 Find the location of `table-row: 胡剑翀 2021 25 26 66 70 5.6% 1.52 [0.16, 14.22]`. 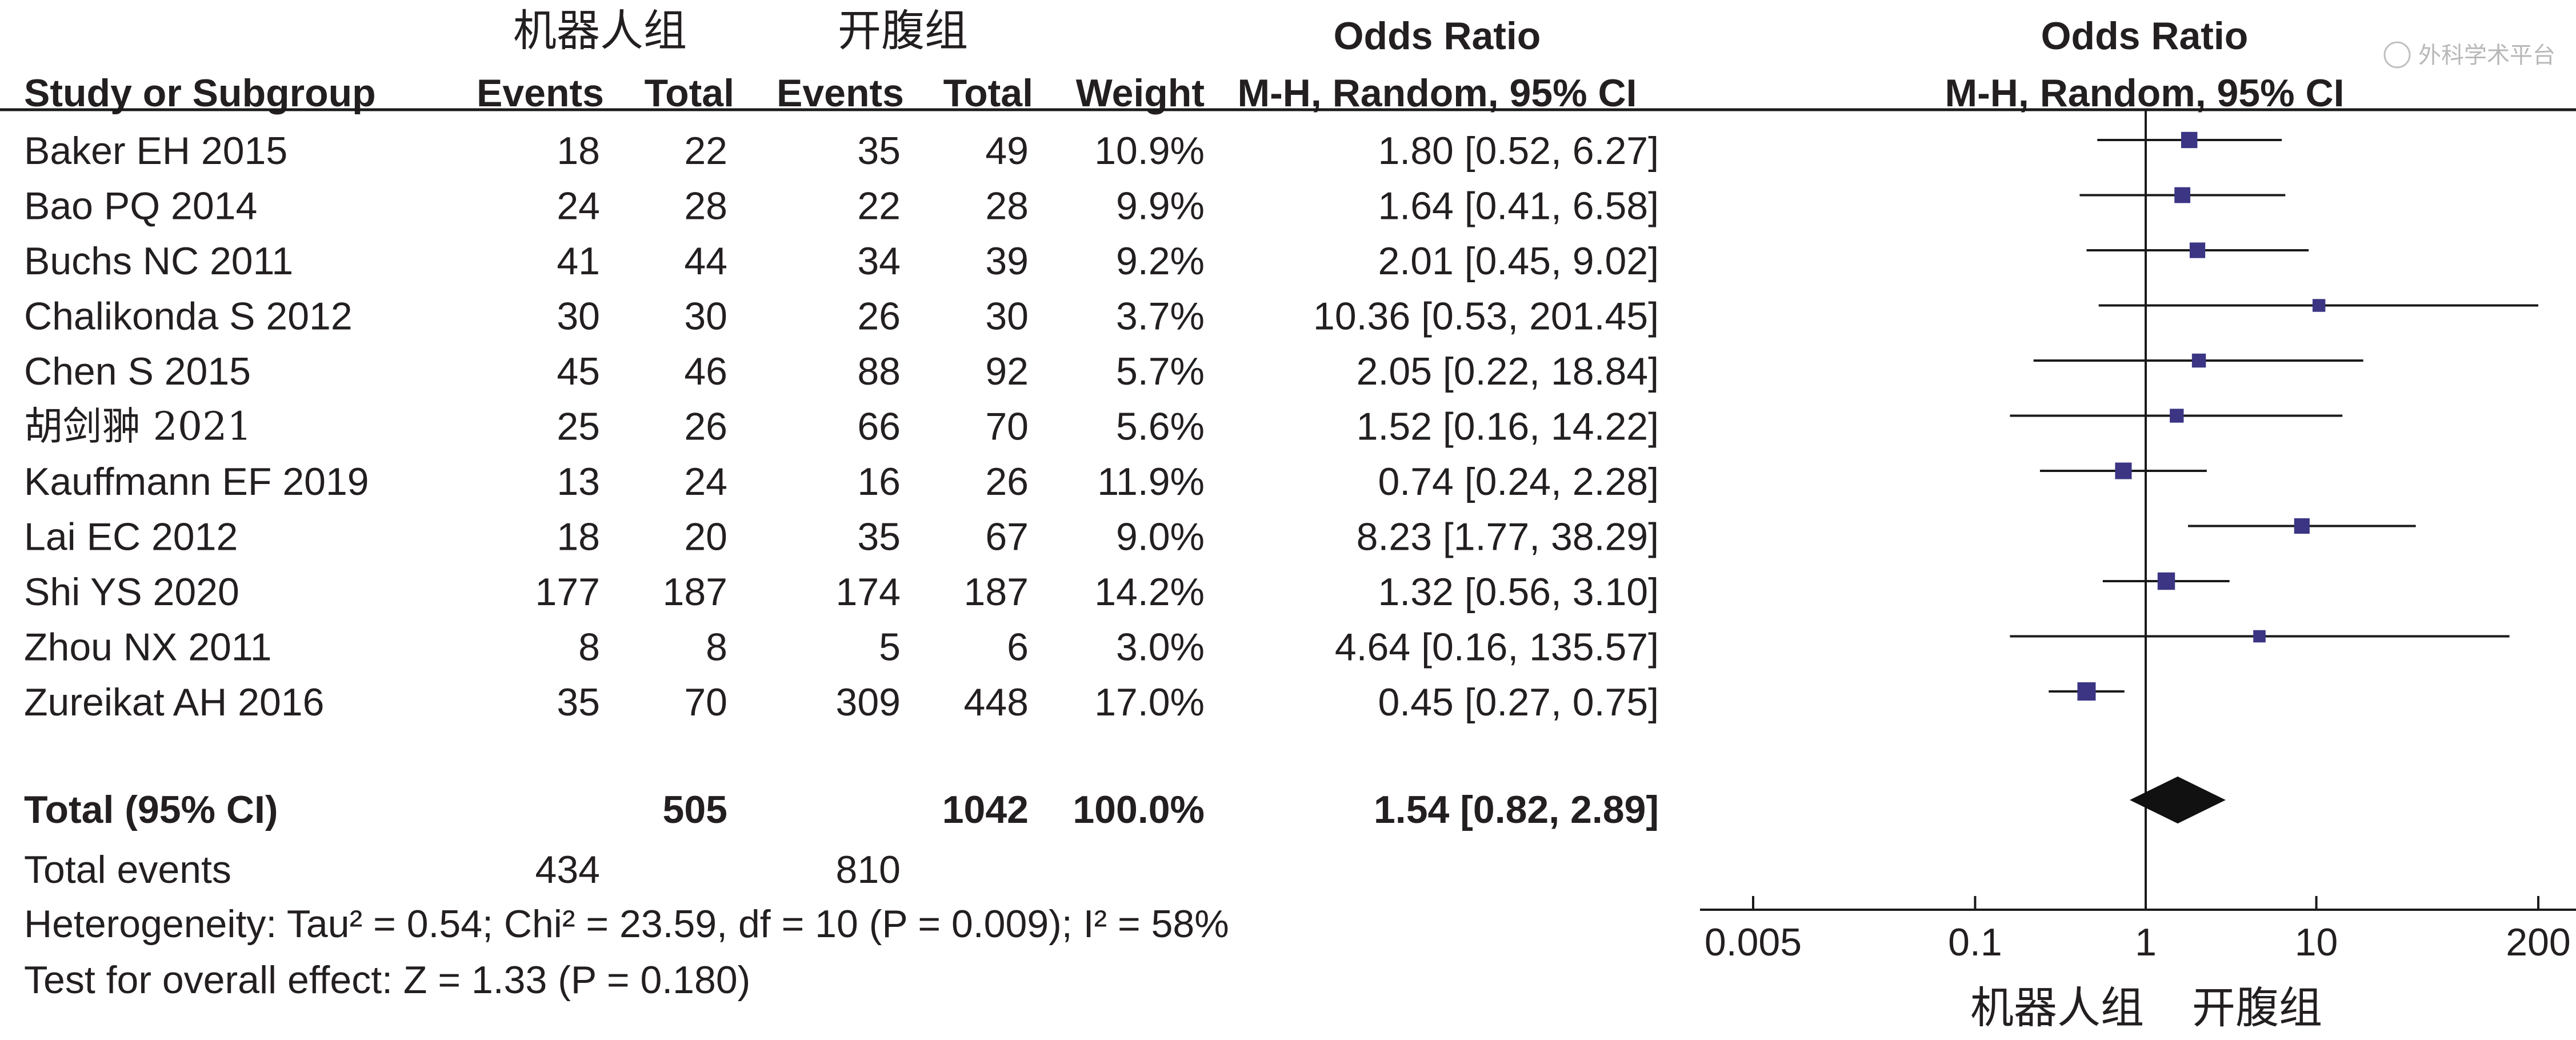

table-row: 胡剑翀 2021 25 26 66 70 5.6% 1.52 [0.16, 14.22] is located at coordinates (841, 427).